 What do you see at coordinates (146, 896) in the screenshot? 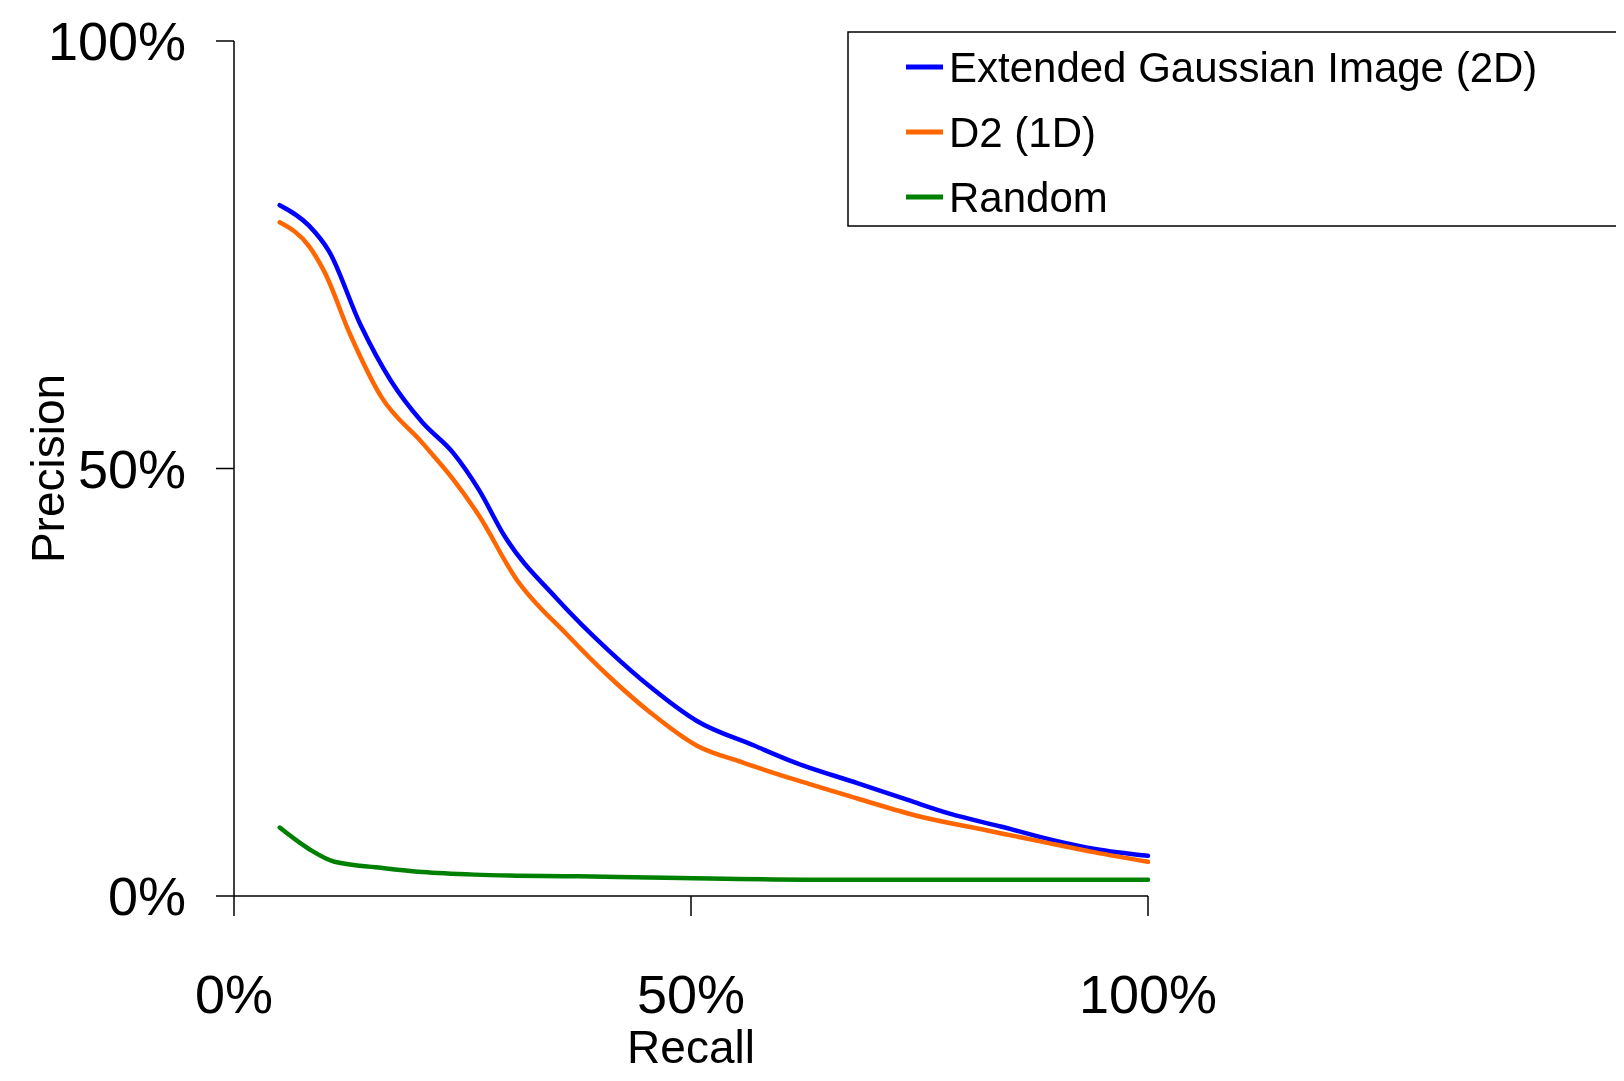
I see `y-tick-label: 0%` at bounding box center [146, 896].